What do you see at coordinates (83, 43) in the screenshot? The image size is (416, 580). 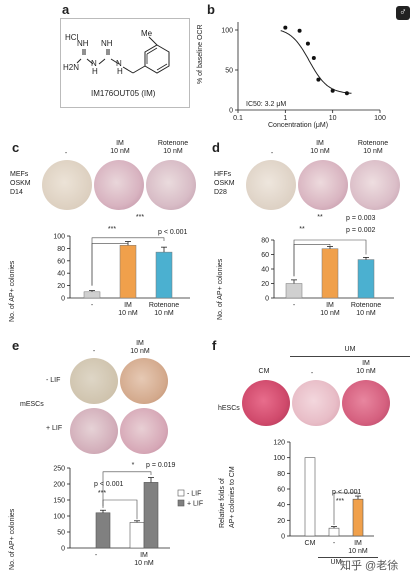 I see `nh-label-2: NH` at bounding box center [83, 43].